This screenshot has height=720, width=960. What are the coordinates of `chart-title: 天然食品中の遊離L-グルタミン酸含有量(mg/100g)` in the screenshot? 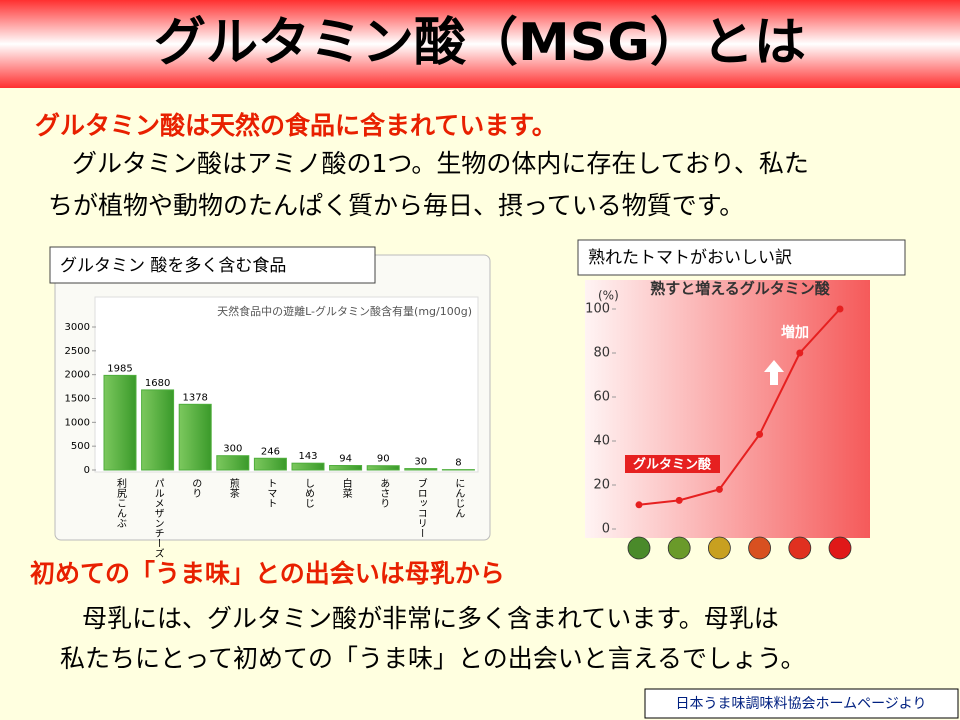 It's located at (344, 311).